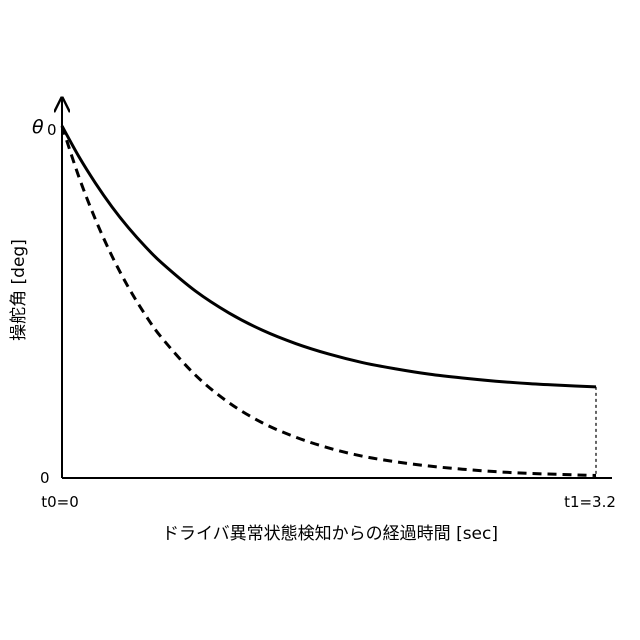 The image size is (640, 640). What do you see at coordinates (590, 502) in the screenshot?
I see `x-end-label: t1=3.2` at bounding box center [590, 502].